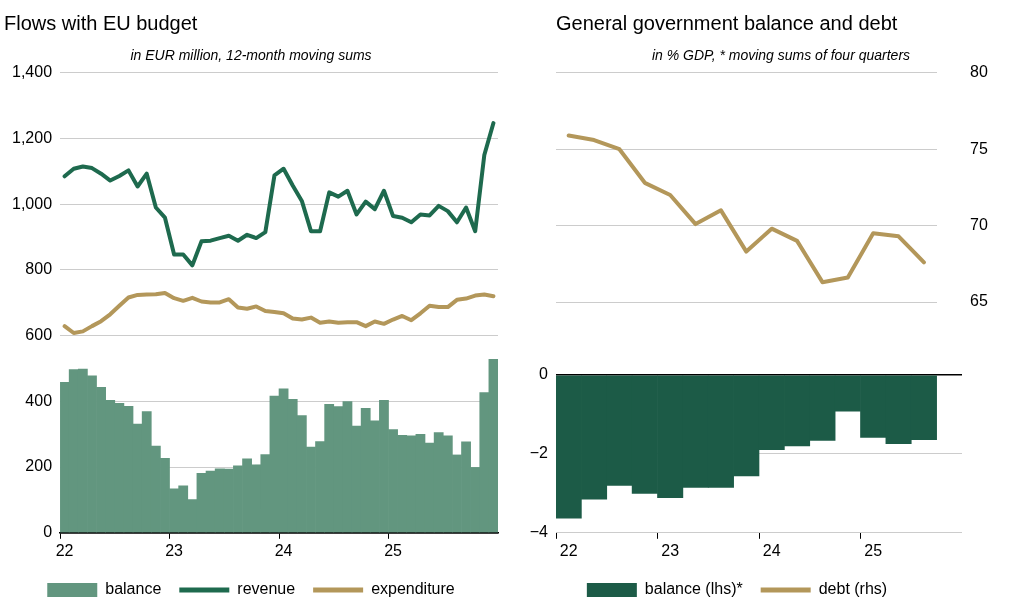 This screenshot has width=1016, height=608. I want to click on y-tick-label: 1,200, so click(32, 137).